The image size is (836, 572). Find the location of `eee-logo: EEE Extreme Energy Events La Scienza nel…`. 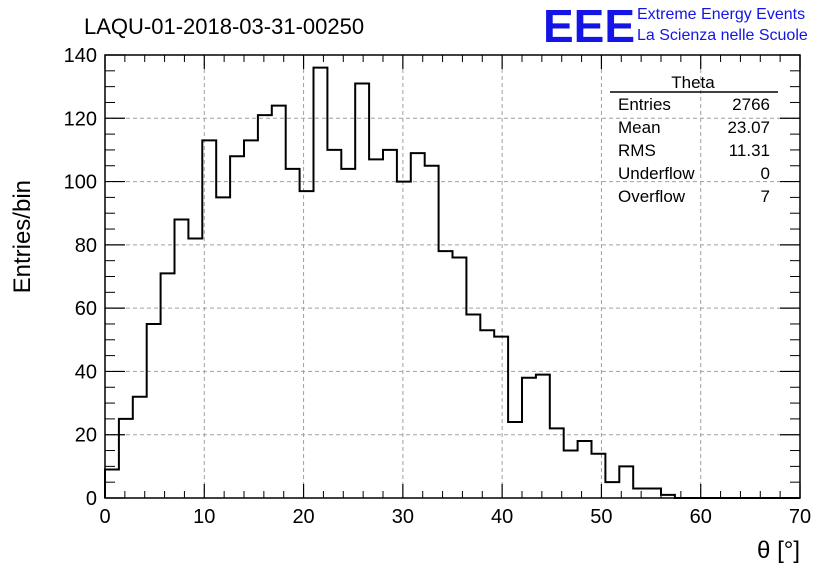

eee-logo: EEE Extreme Energy Events La Scienza nel… is located at coordinates (675, 26).